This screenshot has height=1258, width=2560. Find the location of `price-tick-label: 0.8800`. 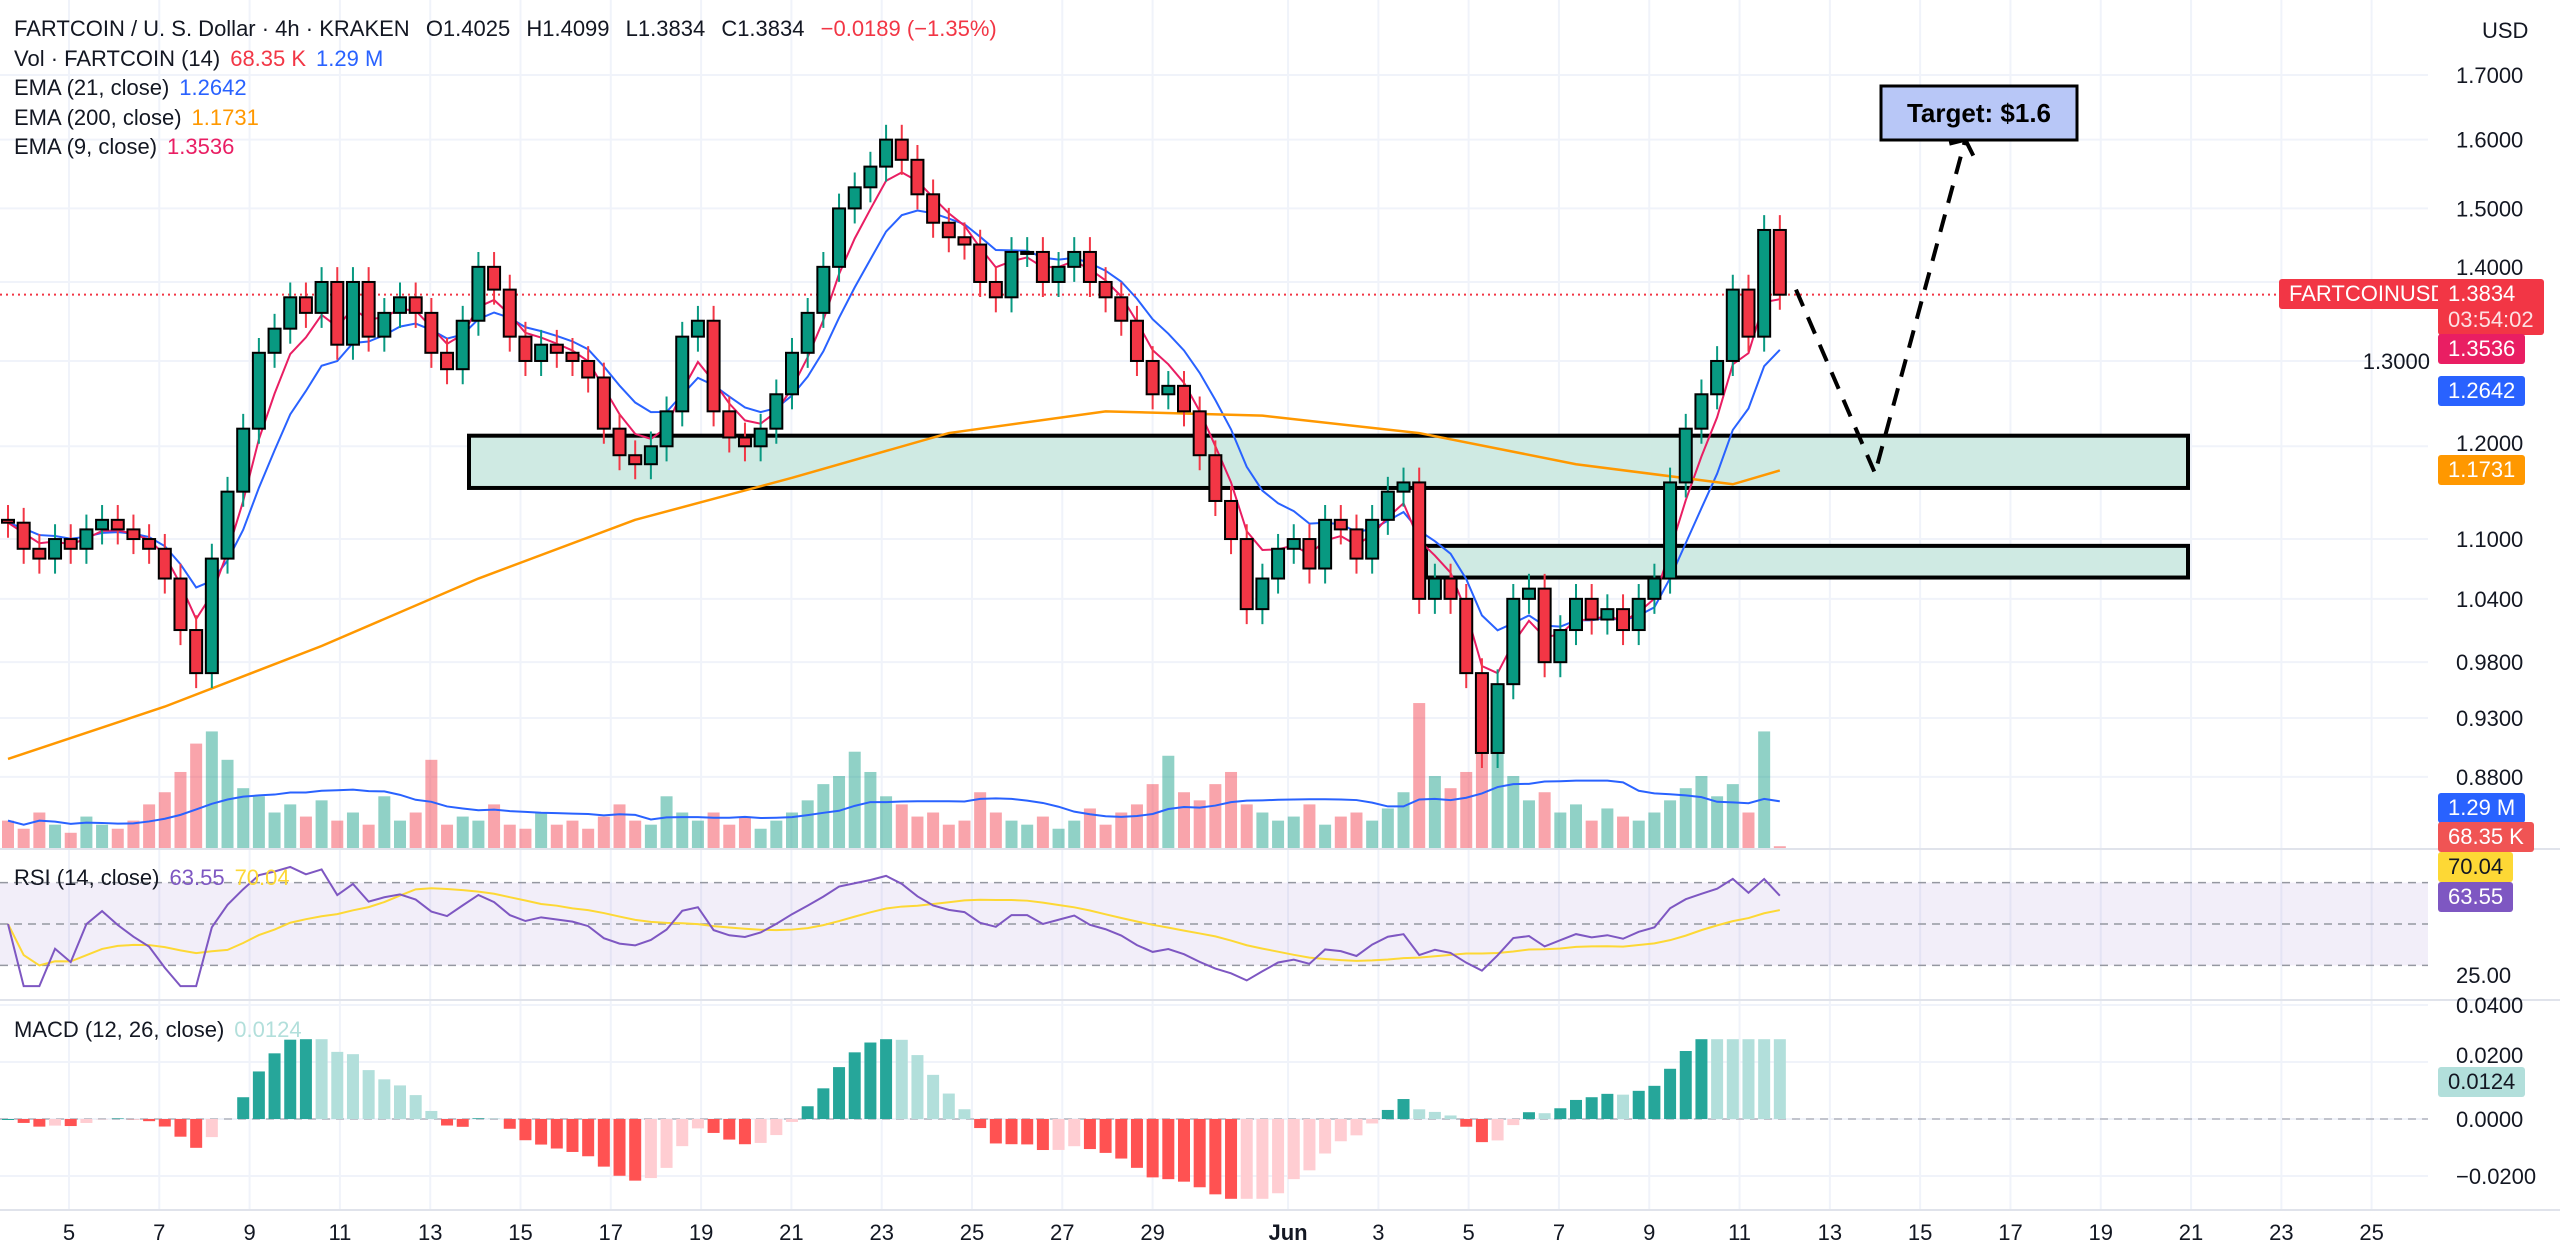

price-tick-label: 0.8800 is located at coordinates (2489, 777).